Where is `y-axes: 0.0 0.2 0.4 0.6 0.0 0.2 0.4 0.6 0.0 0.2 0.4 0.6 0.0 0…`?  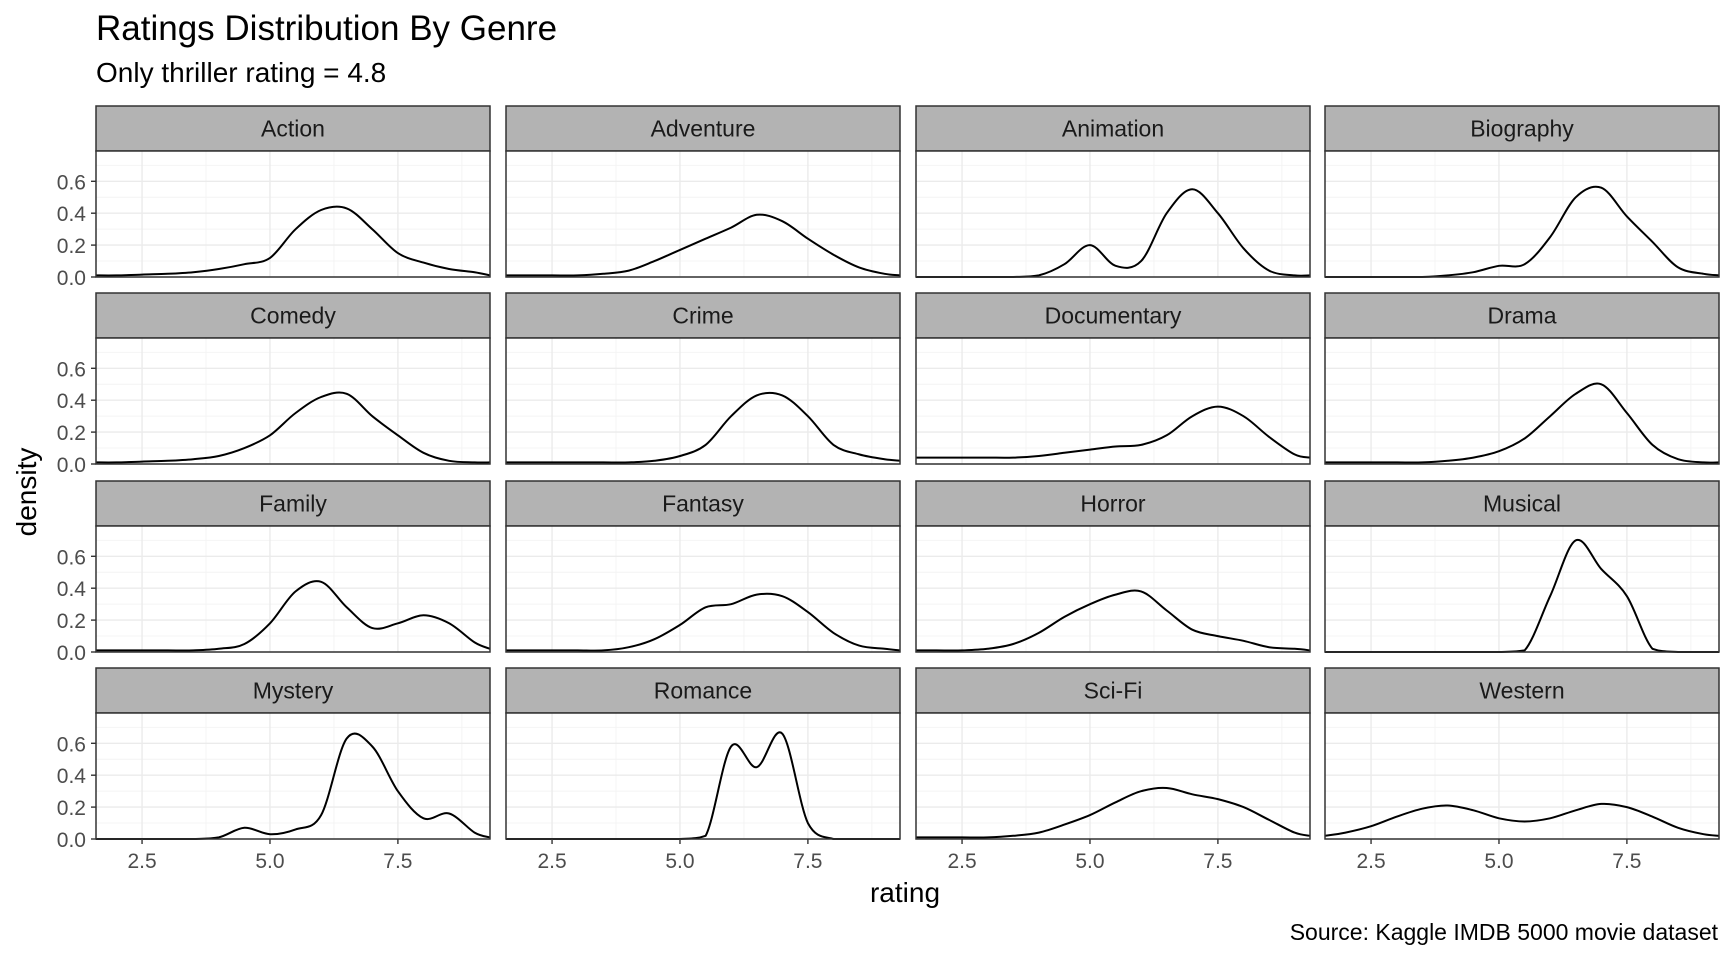
y-axes: 0.0 0.2 0.4 0.6 0.0 0.2 0.4 0.6 0.0 0.2 0.4 0.6 0.0 0… is located at coordinates (76, 511).